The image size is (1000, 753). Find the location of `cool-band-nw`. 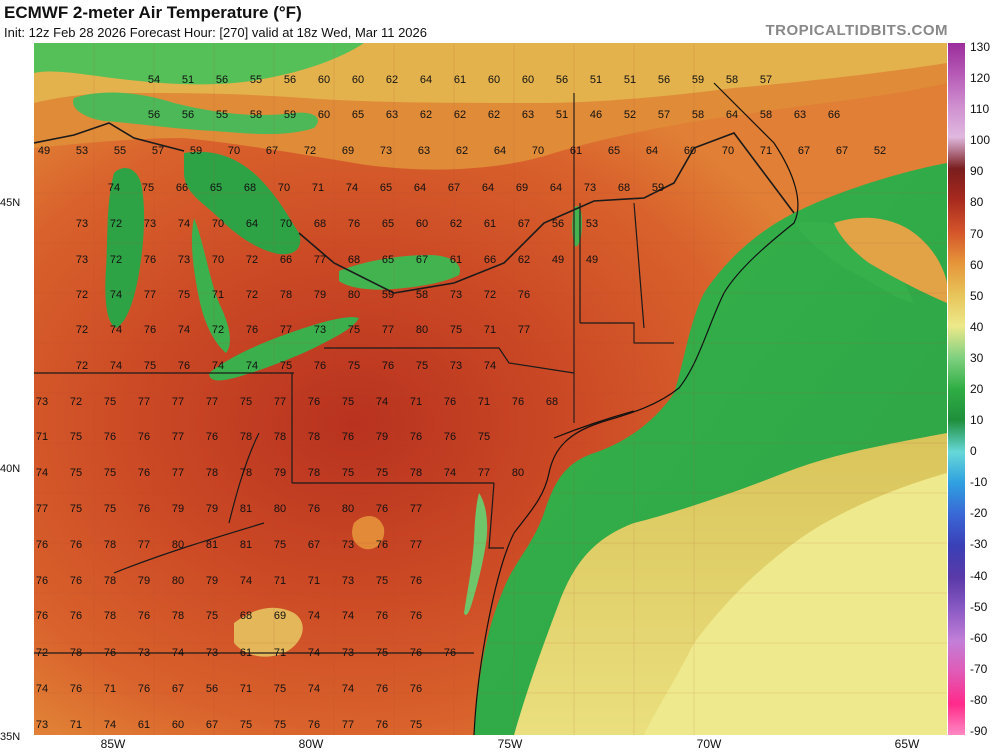

cool-band-nw is located at coordinates (199, 64).